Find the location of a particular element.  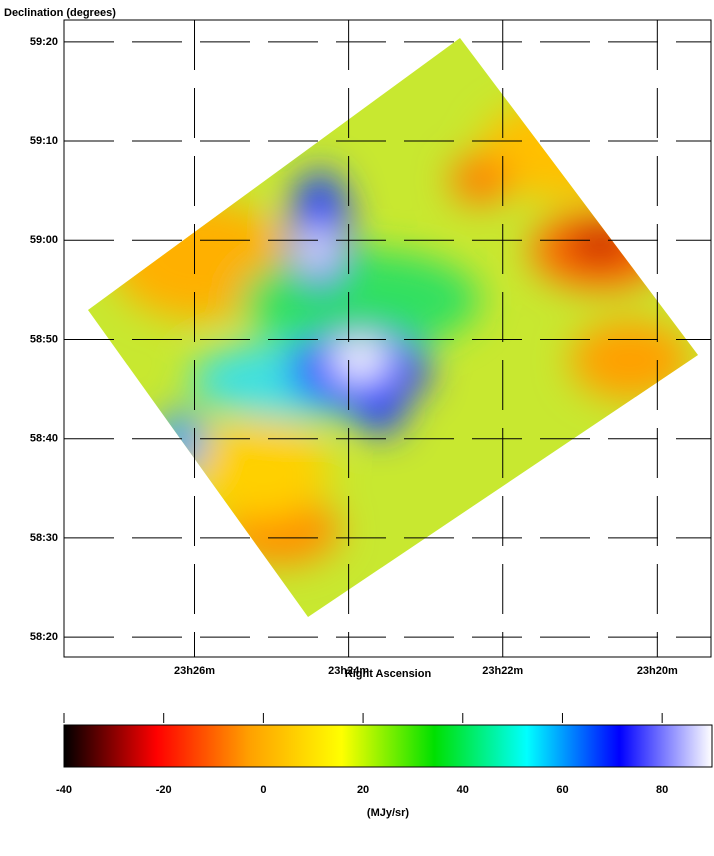

y-tick-label: 58:50 is located at coordinates (44, 339).